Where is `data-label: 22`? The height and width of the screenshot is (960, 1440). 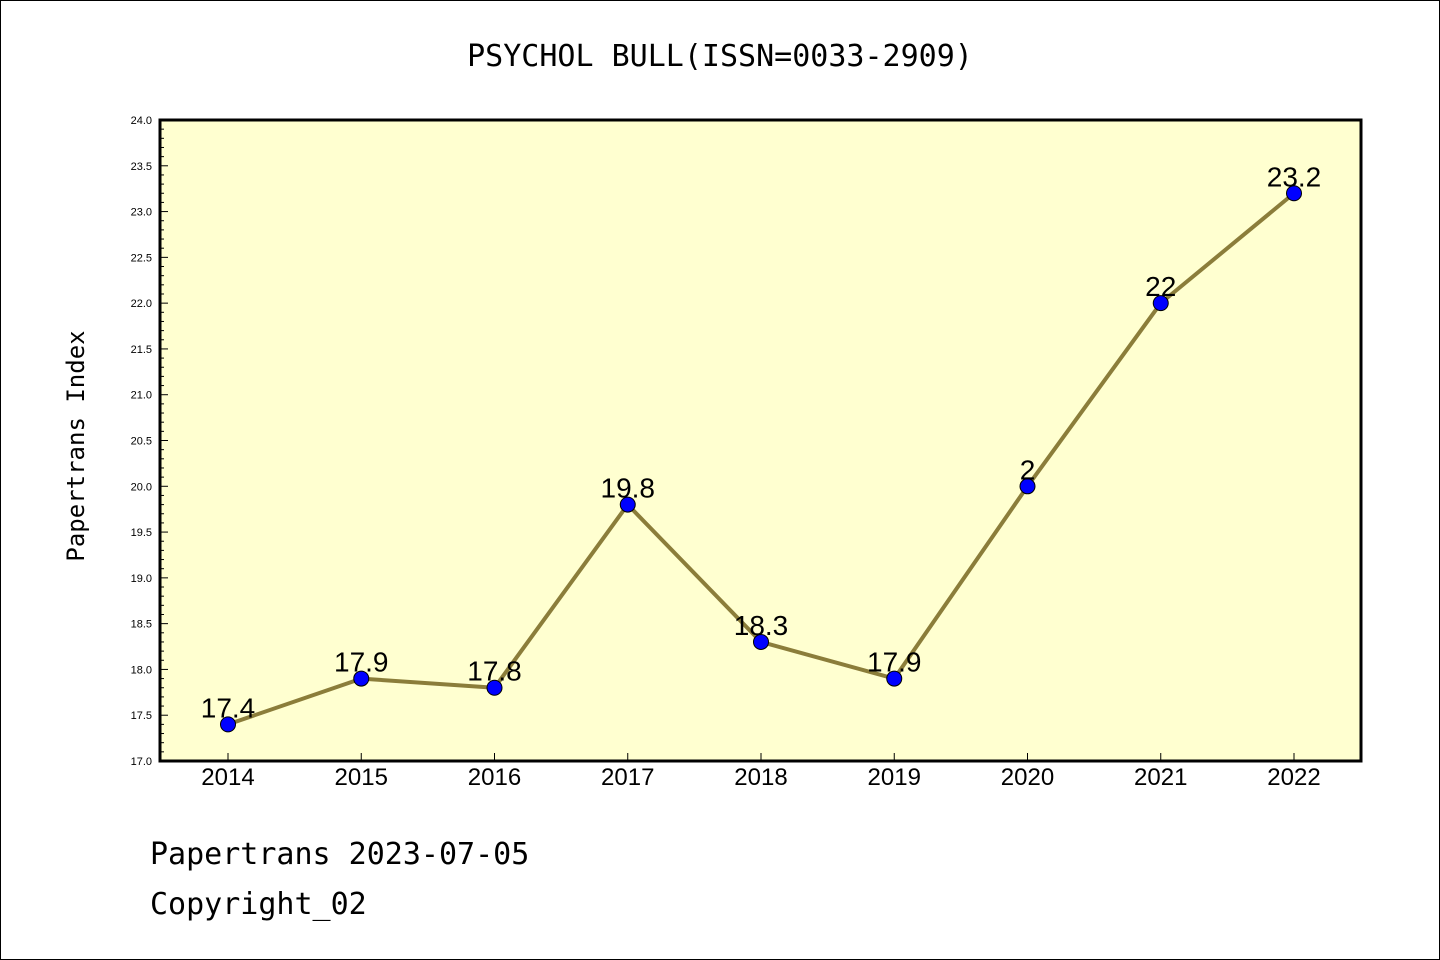 data-label: 22 is located at coordinates (1160, 286).